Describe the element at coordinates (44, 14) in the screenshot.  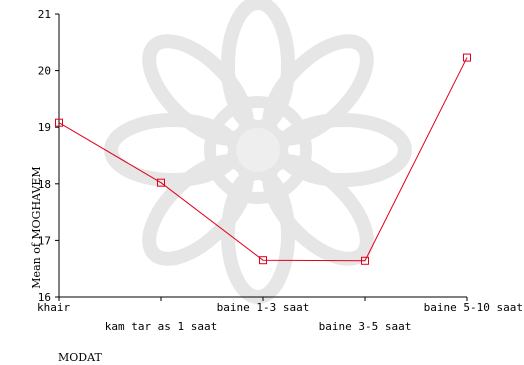
I see `y-tick-label: 21` at that location.